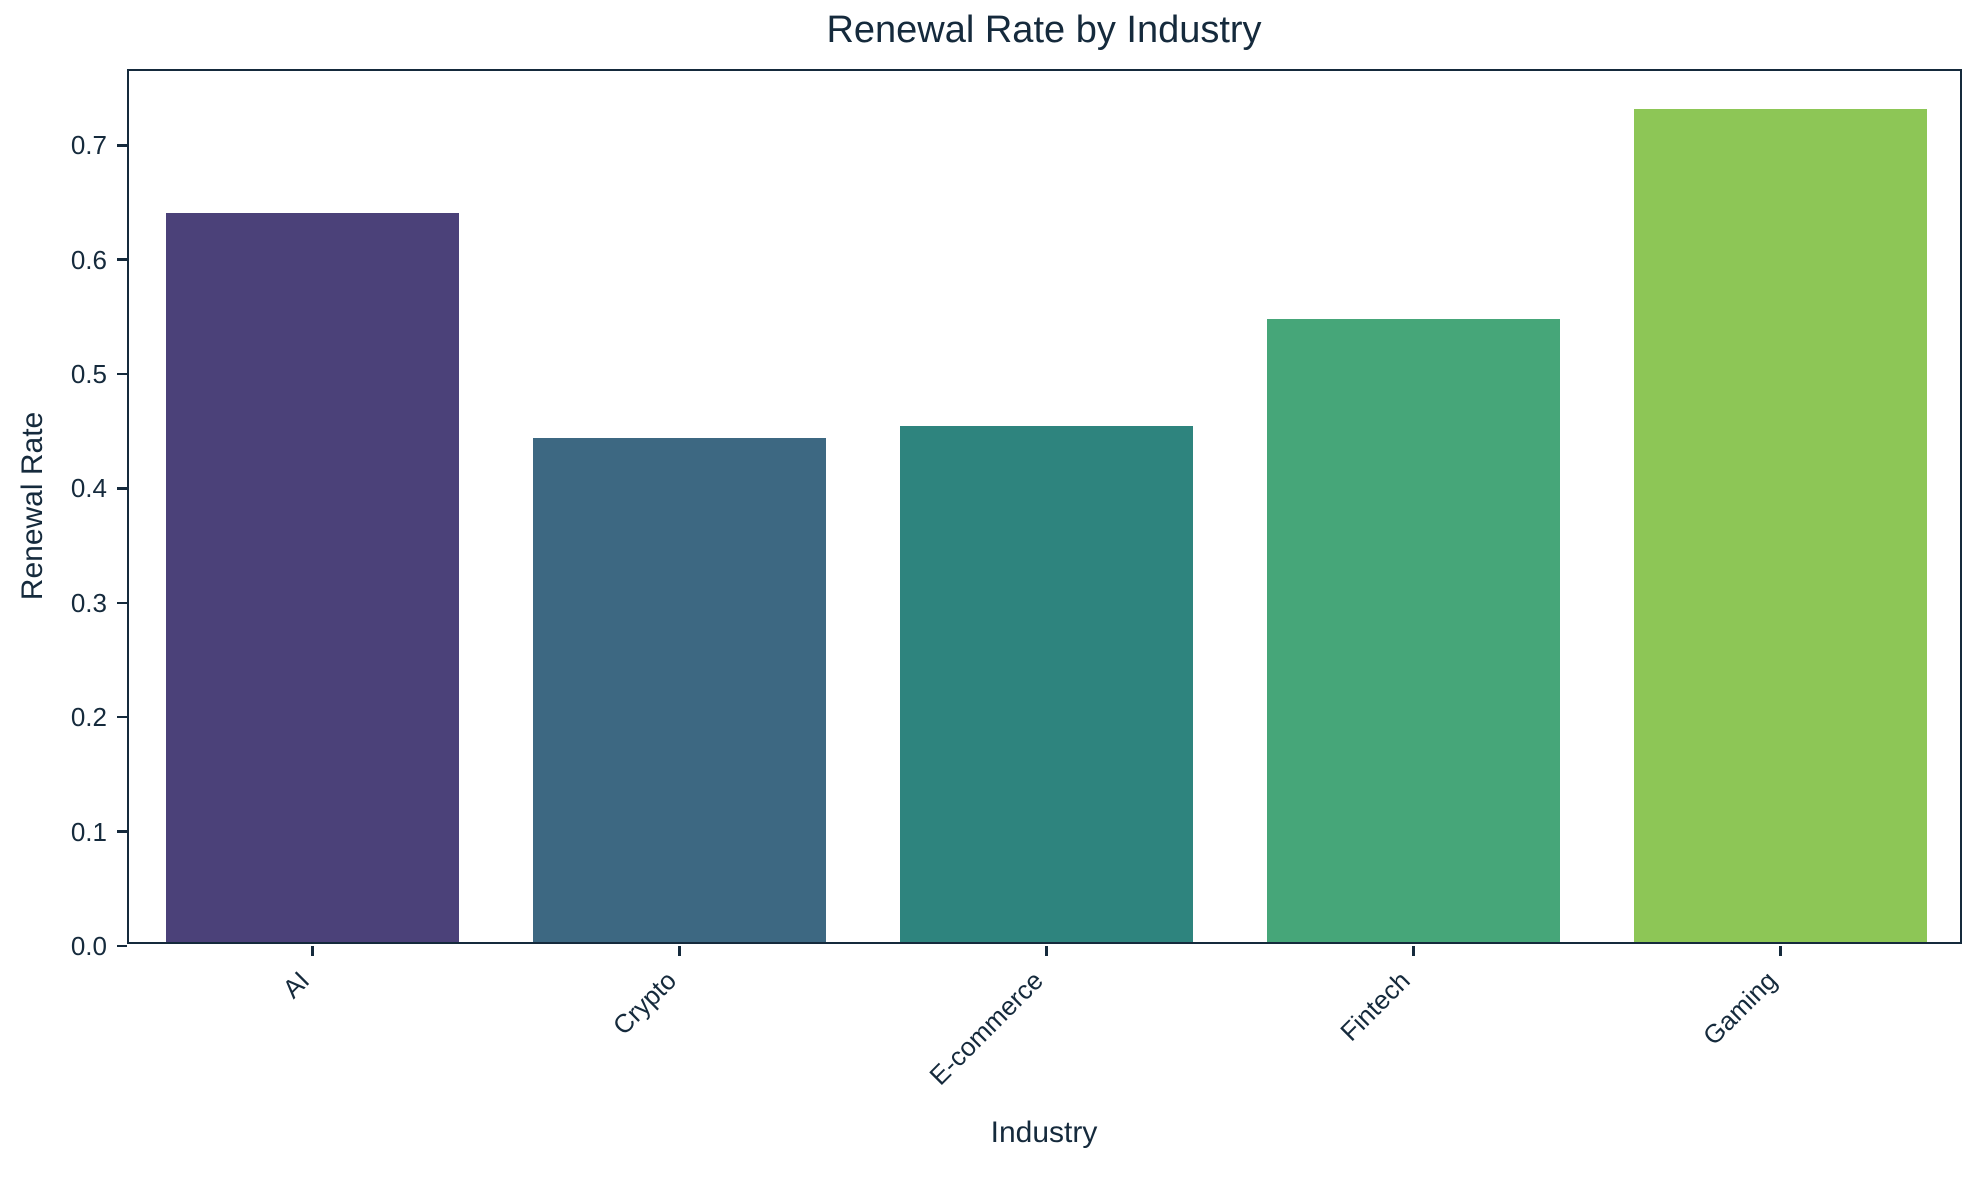  Describe the element at coordinates (1413, 951) in the screenshot. I see `x-tick-mark-fintech` at that location.